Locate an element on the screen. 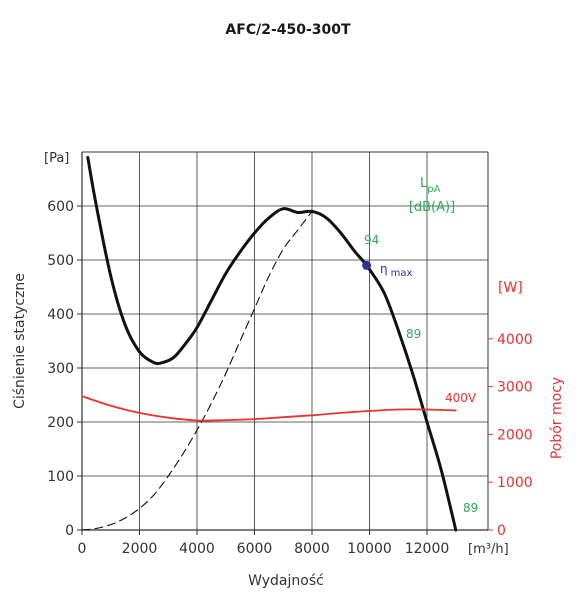 Image resolution: width=576 pixels, height=600 pixels. y-tick-label: 400 is located at coordinates (60, 315).